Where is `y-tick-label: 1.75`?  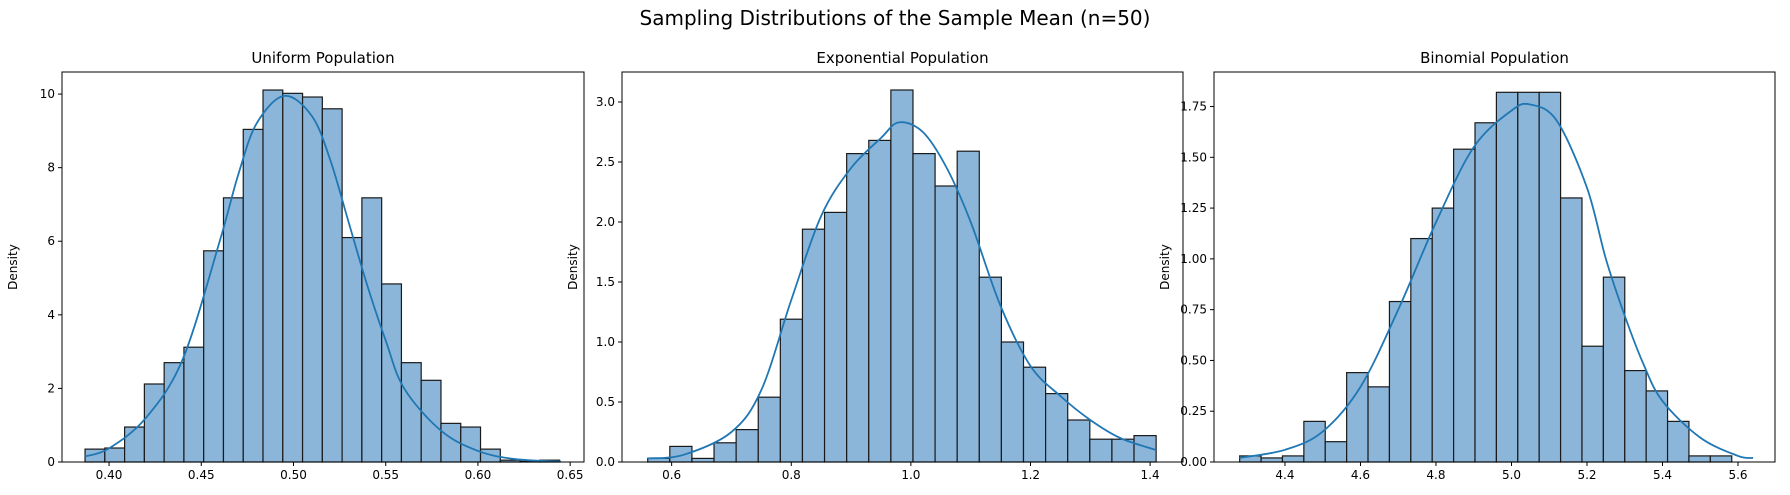
y-tick-label: 1.75 is located at coordinates (1193, 107).